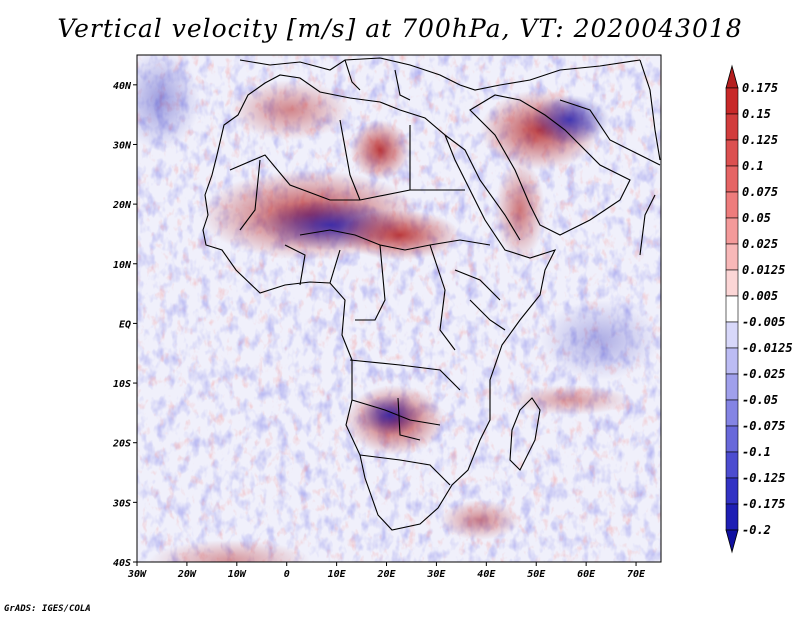 The height and width of the screenshot is (618, 800). I want to click on lat-tick-label: 20S, so click(121, 444).